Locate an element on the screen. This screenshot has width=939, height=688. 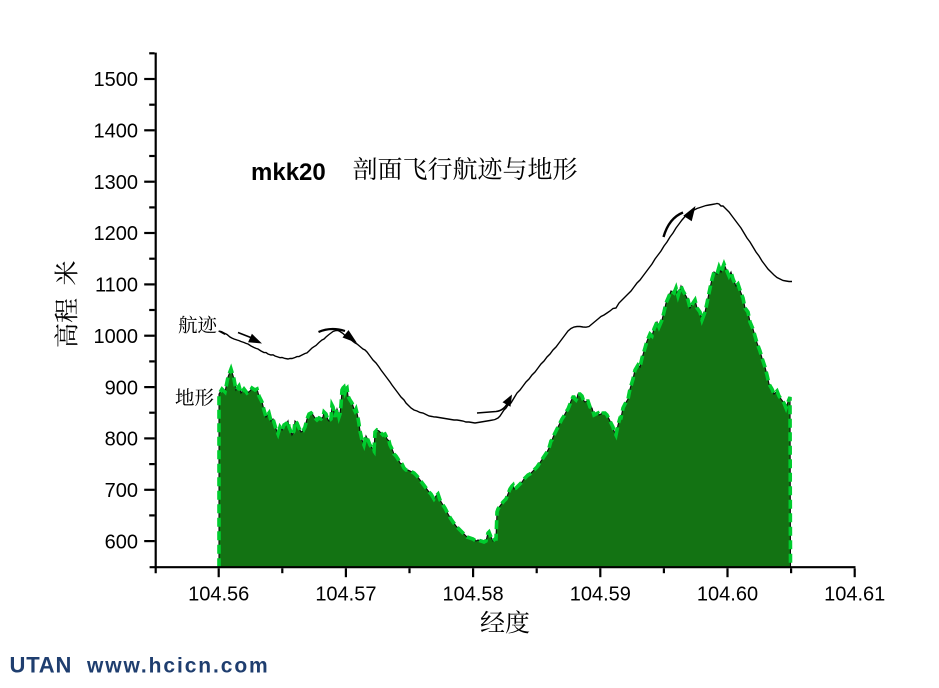
svg-text: 800 is located at coordinates (121, 440).